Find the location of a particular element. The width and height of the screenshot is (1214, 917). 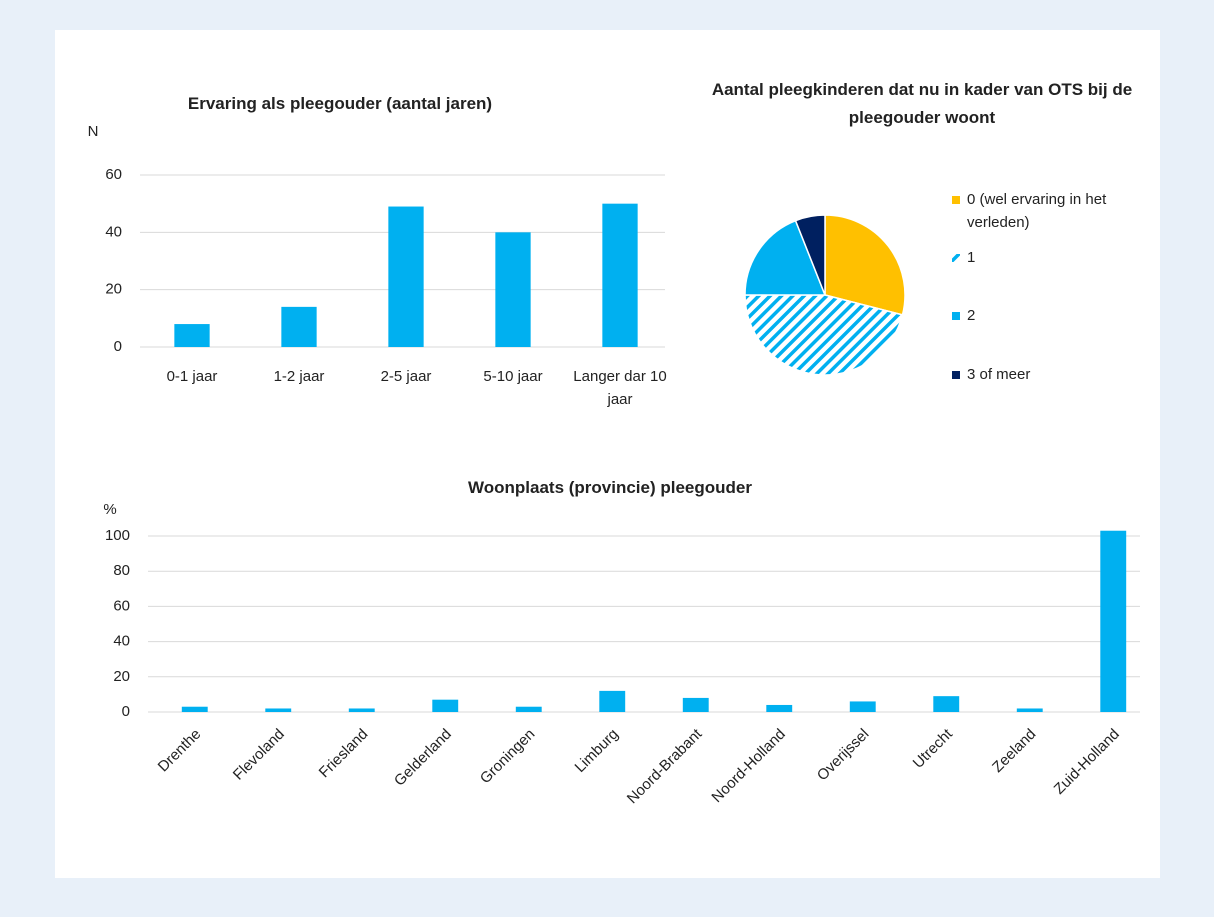

chart-title: Ervaring als pleegouder (aantal jaren) is located at coordinates (340, 103).